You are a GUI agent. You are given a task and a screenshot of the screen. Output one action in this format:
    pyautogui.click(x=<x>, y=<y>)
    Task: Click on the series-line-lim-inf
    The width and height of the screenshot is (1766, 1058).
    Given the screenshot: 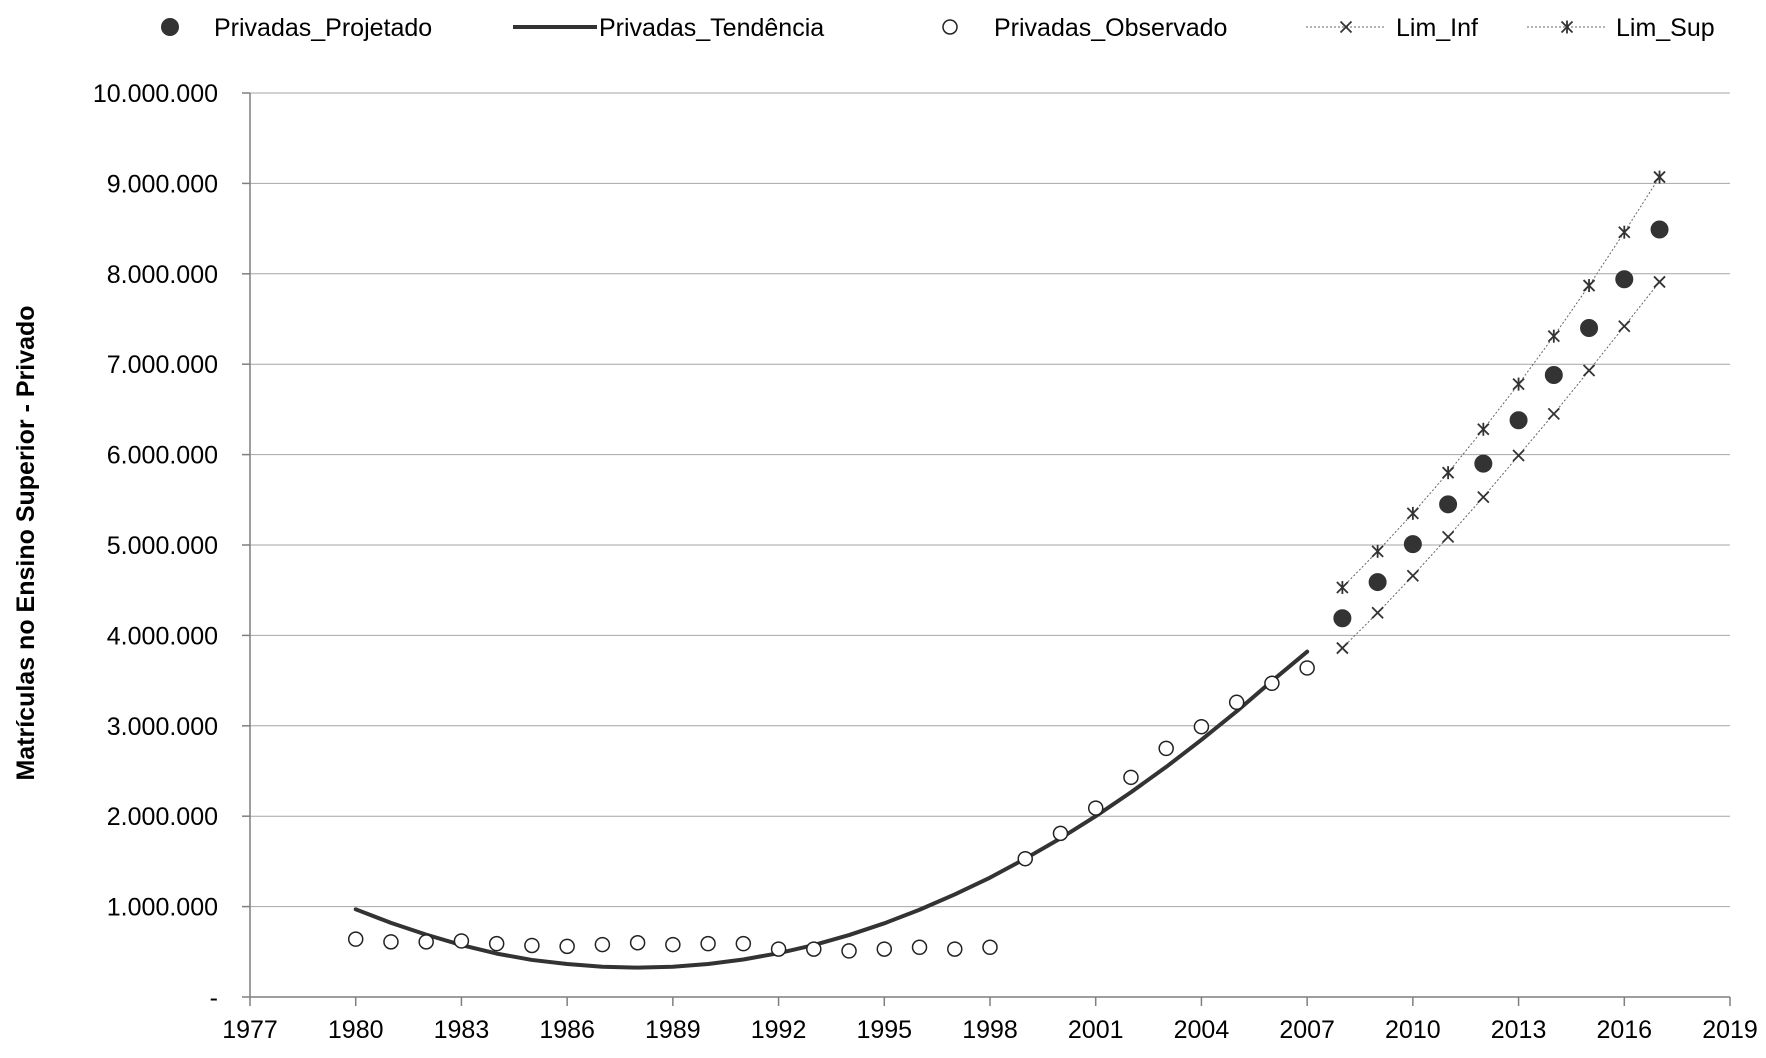 What is the action you would take?
    pyautogui.click(x=1501, y=465)
    